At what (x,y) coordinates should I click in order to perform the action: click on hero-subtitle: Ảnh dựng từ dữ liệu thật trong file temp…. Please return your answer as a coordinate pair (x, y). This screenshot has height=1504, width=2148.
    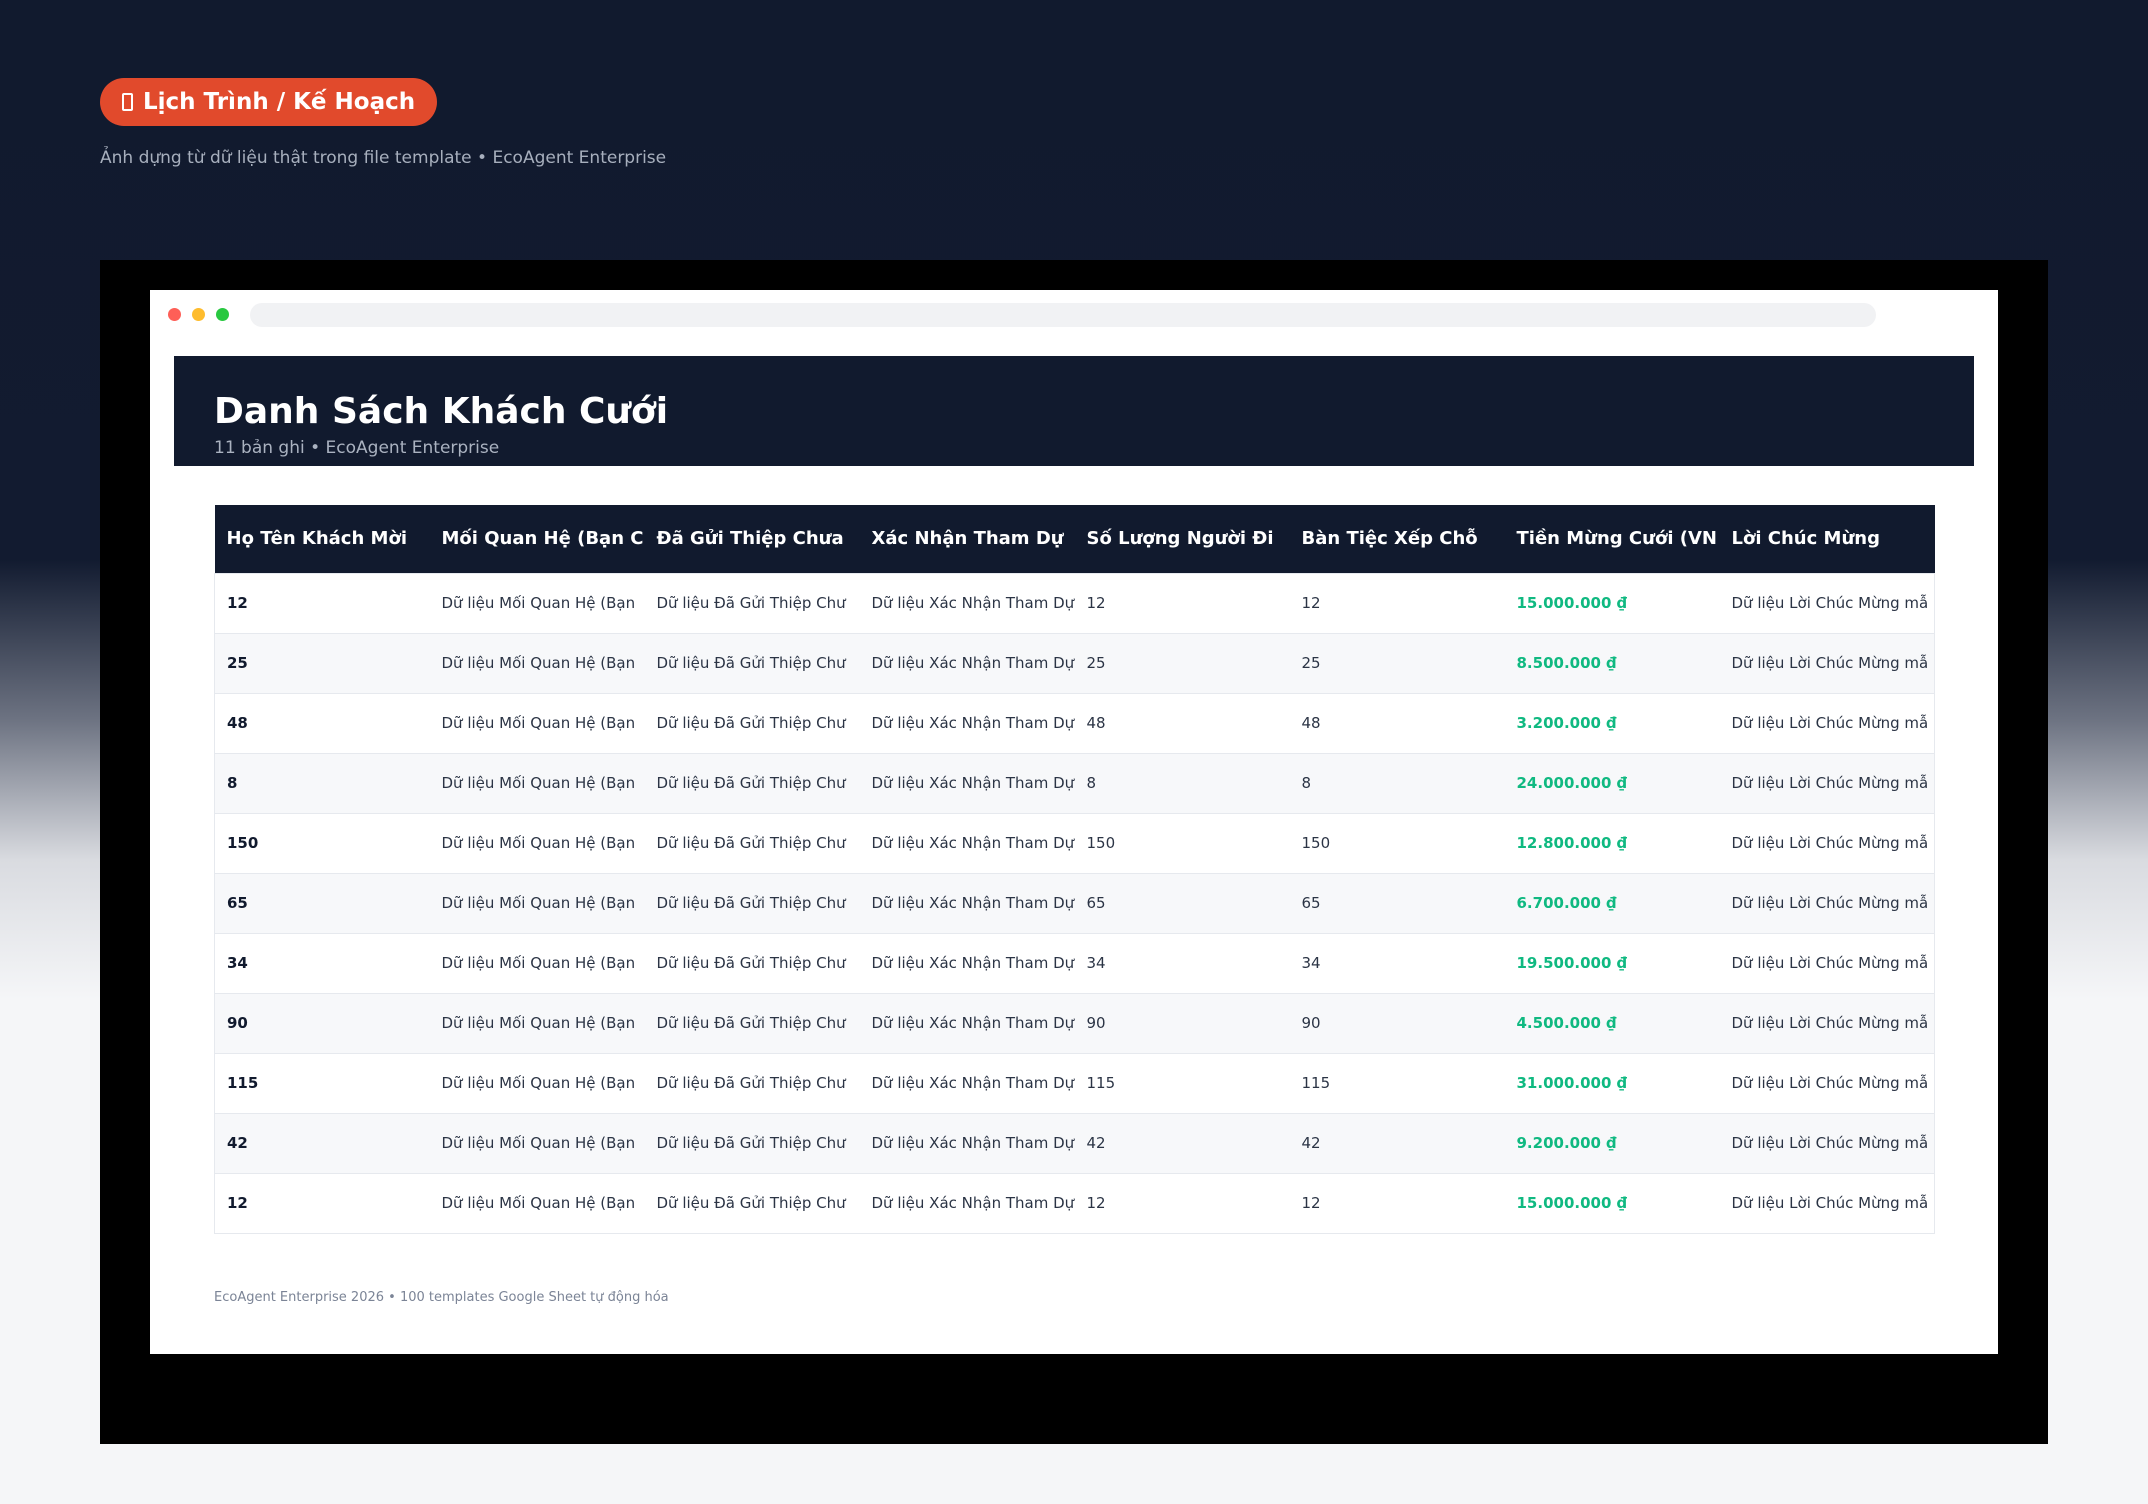
    Looking at the image, I should click on (383, 158).